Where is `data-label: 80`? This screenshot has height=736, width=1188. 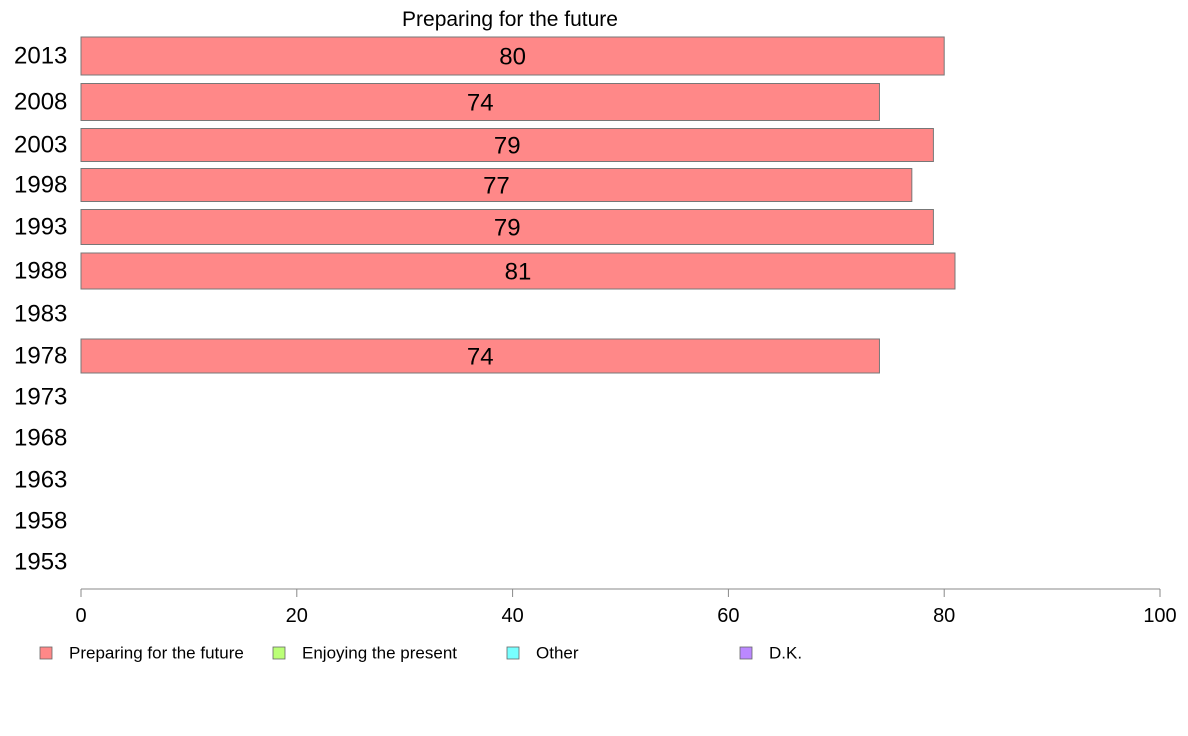
data-label: 80 is located at coordinates (512, 57).